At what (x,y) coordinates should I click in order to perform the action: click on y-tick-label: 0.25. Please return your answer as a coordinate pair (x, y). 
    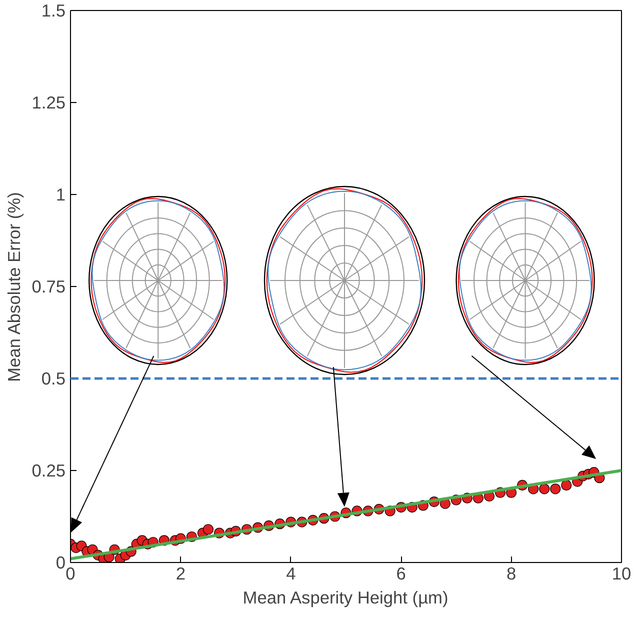
    Looking at the image, I should click on (49, 470).